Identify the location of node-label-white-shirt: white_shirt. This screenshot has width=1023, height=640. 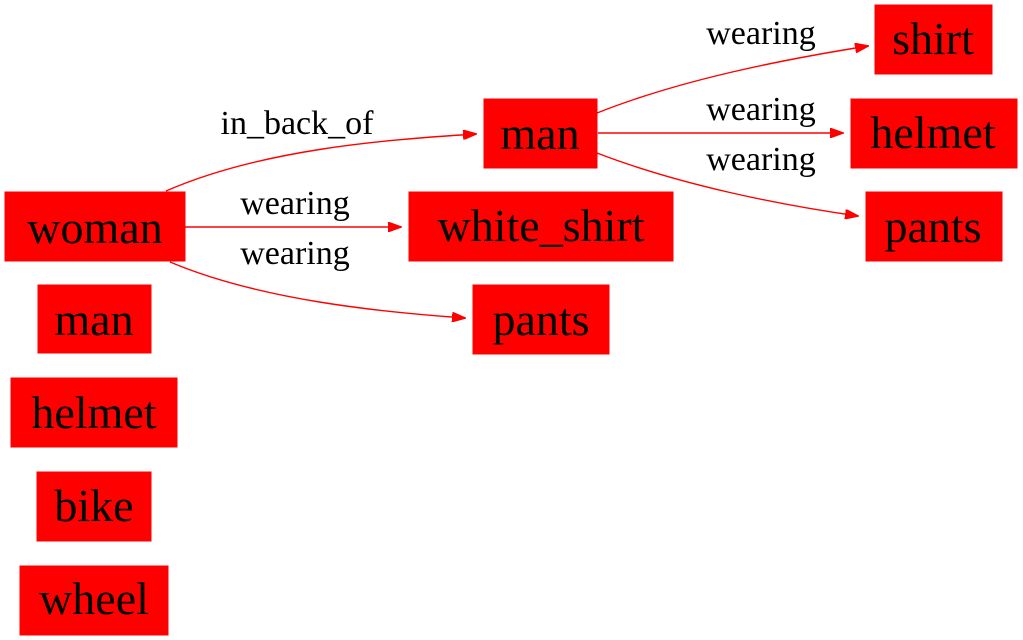
(541, 225).